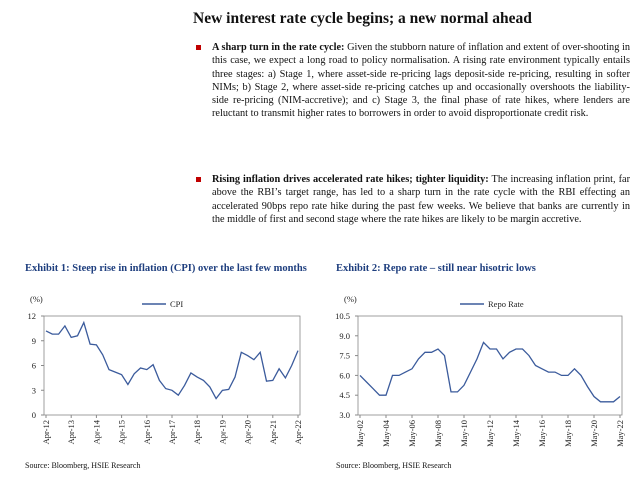 Image resolution: width=640 pixels, height=479 pixels. What do you see at coordinates (344, 415) in the screenshot?
I see `y-tick-label: 3.0` at bounding box center [344, 415].